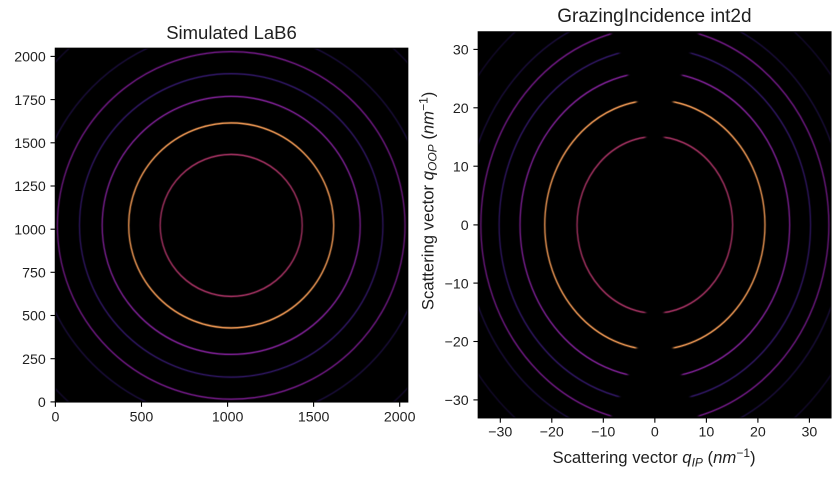 The width and height of the screenshot is (839, 483). Describe the element at coordinates (30, 101) in the screenshot. I see `svg-text: 1750` at that location.